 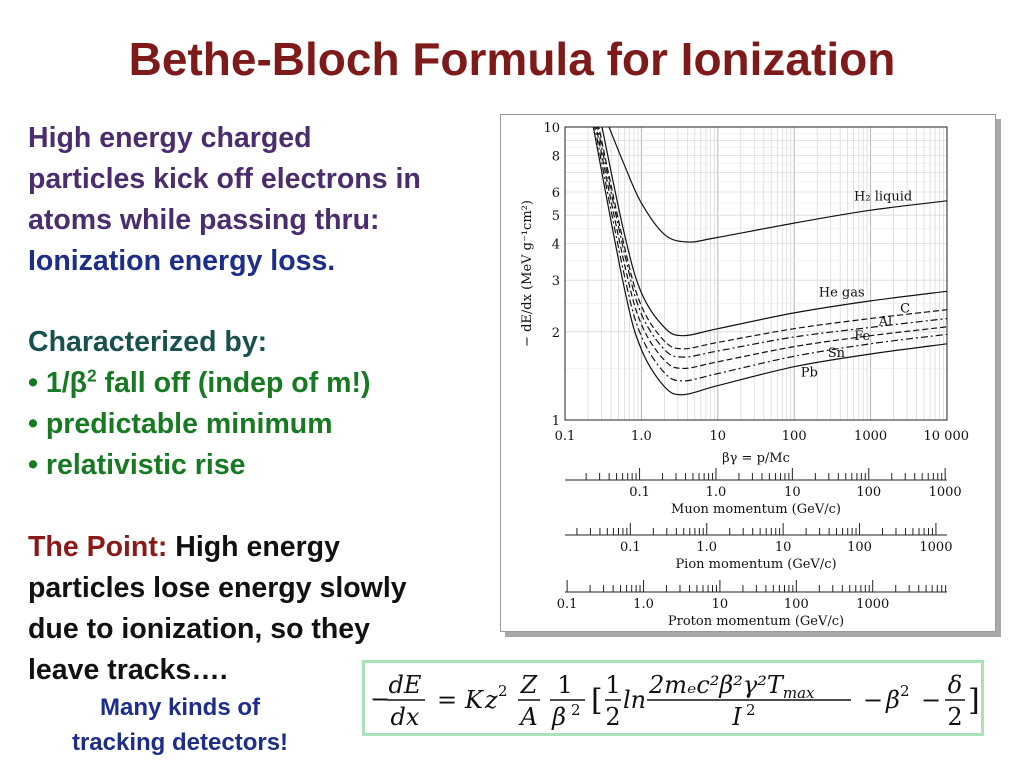 I want to click on intro-line-emphasis: Ionization energy loss., so click(x=182, y=261).